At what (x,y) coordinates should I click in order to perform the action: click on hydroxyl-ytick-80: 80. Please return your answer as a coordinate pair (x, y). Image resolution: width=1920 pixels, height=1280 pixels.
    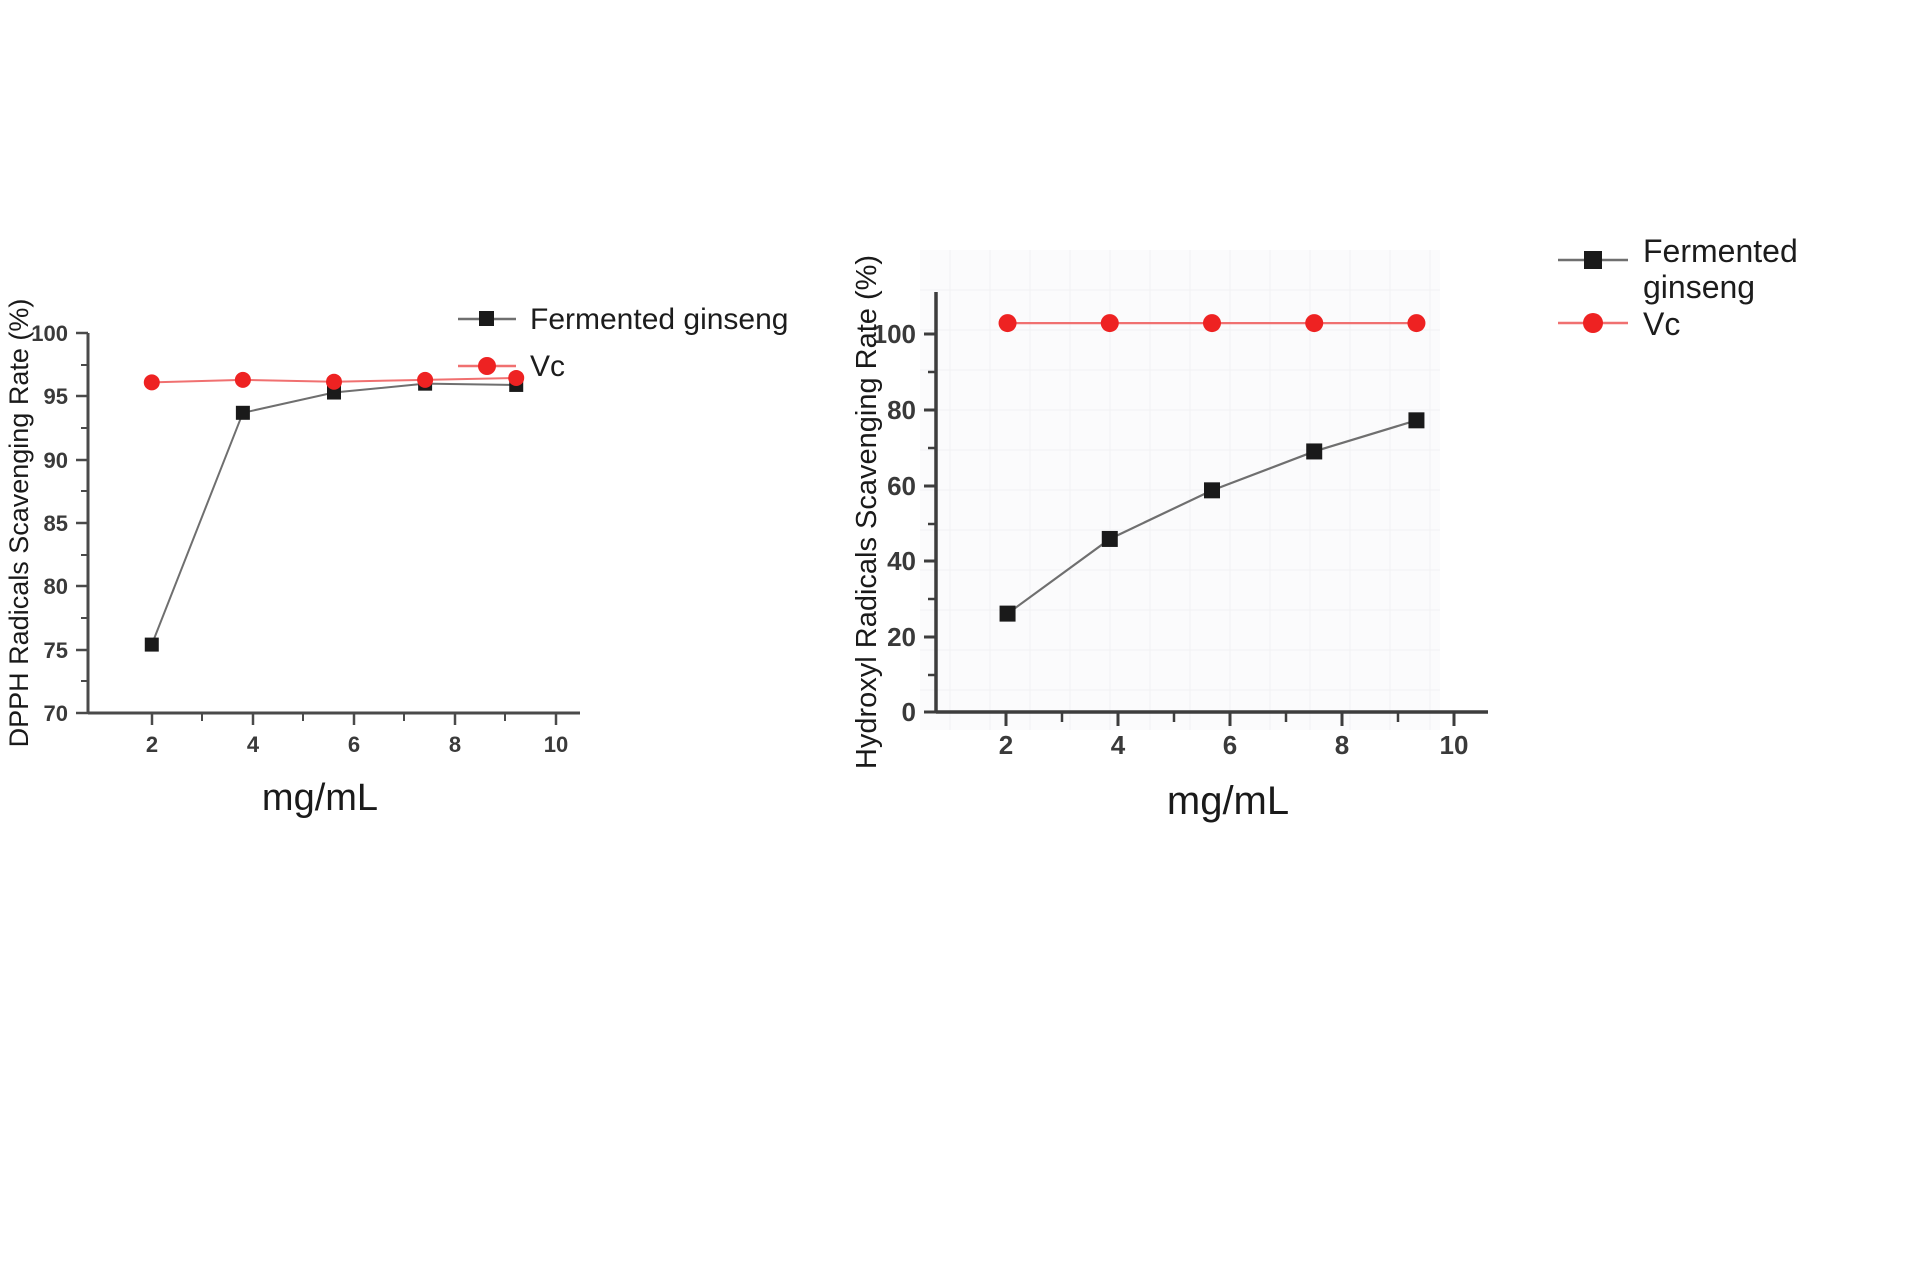
    Looking at the image, I should click on (901, 410).